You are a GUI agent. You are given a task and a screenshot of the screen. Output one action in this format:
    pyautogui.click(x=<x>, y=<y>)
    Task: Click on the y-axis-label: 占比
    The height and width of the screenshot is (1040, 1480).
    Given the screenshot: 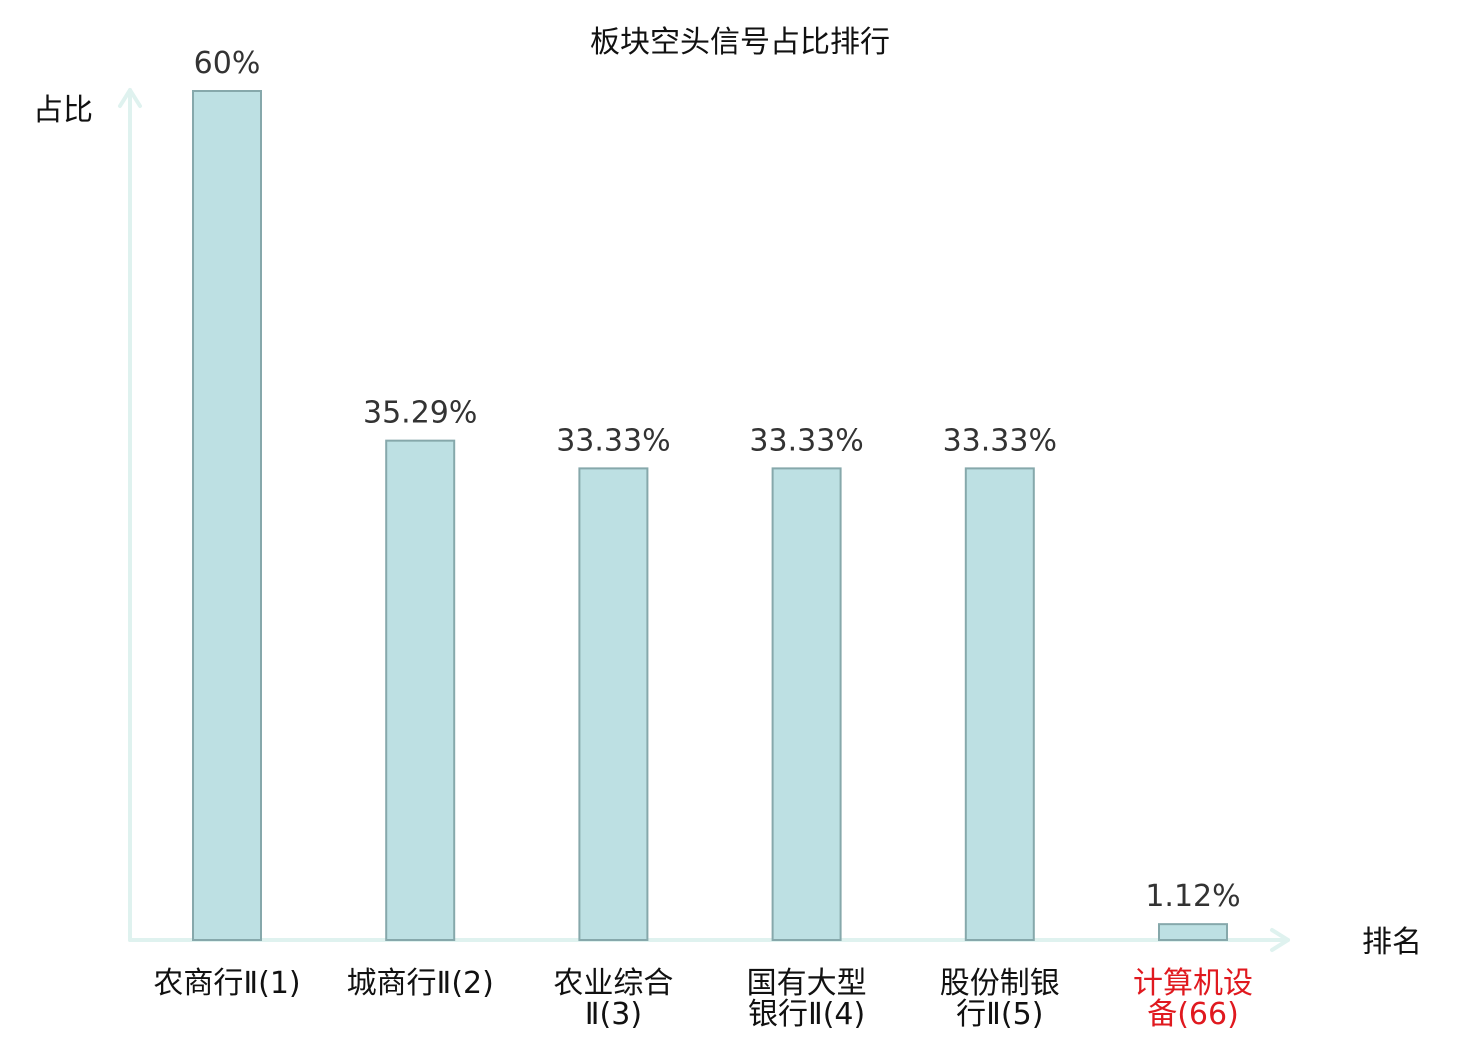 What is the action you would take?
    pyautogui.click(x=63, y=110)
    